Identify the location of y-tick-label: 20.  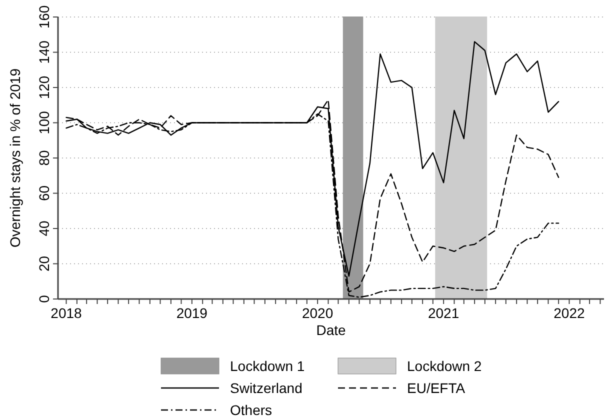
(44, 264).